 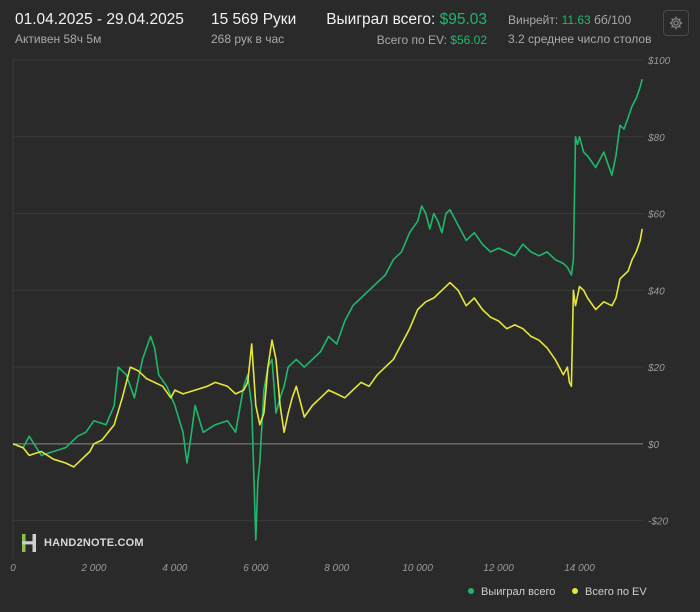 I want to click on won-label: Выиграл всего:, so click(x=381, y=19).